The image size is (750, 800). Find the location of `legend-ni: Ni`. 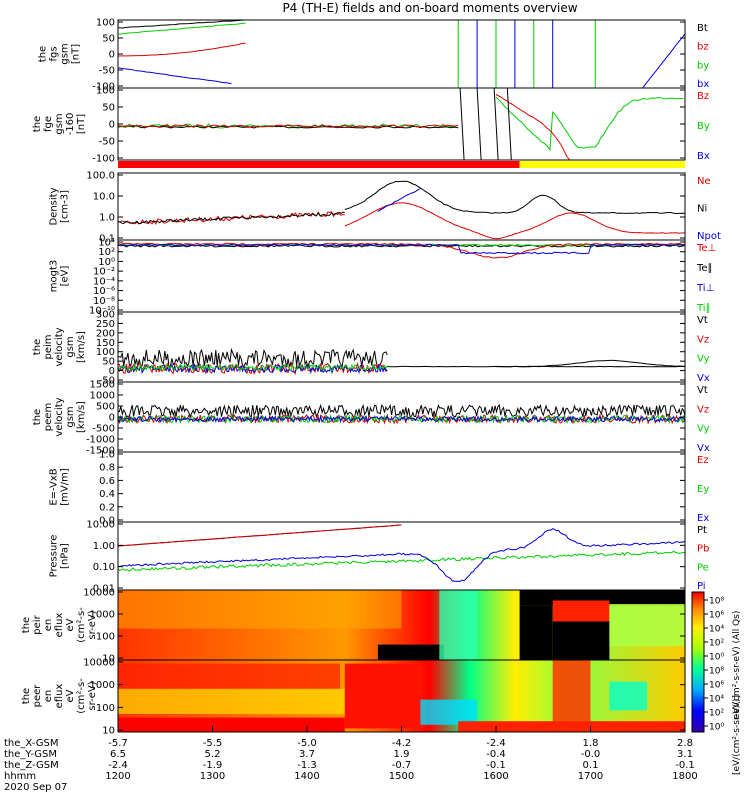

legend-ni: Ni is located at coordinates (702, 209).